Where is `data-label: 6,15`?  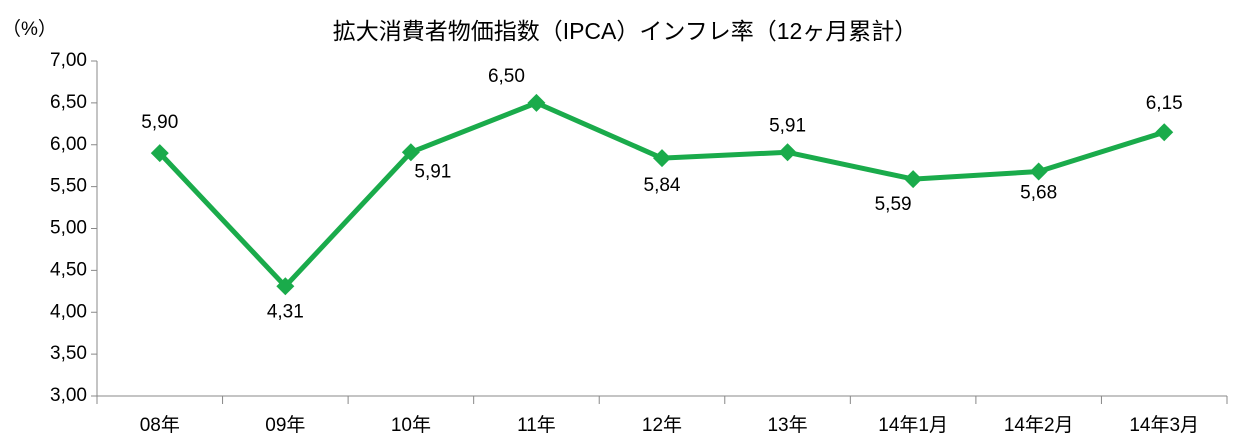 data-label: 6,15 is located at coordinates (1164, 103).